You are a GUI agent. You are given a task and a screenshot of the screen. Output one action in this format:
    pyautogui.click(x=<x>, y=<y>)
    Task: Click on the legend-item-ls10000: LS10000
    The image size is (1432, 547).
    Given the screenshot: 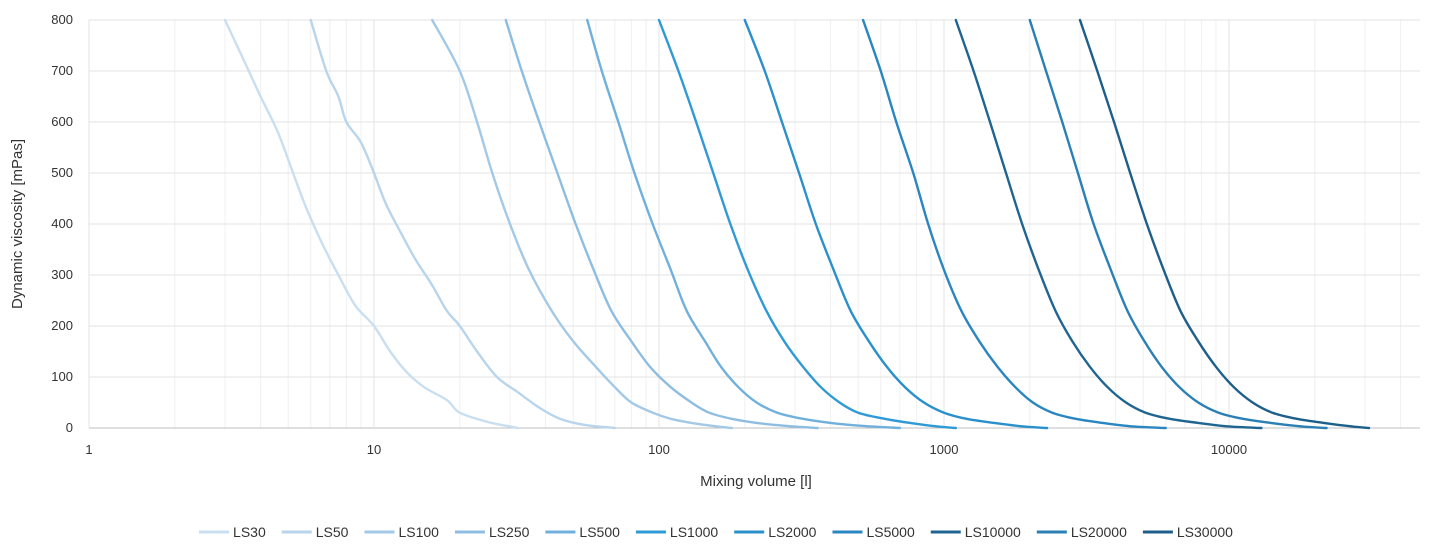 What is the action you would take?
    pyautogui.click(x=975, y=532)
    